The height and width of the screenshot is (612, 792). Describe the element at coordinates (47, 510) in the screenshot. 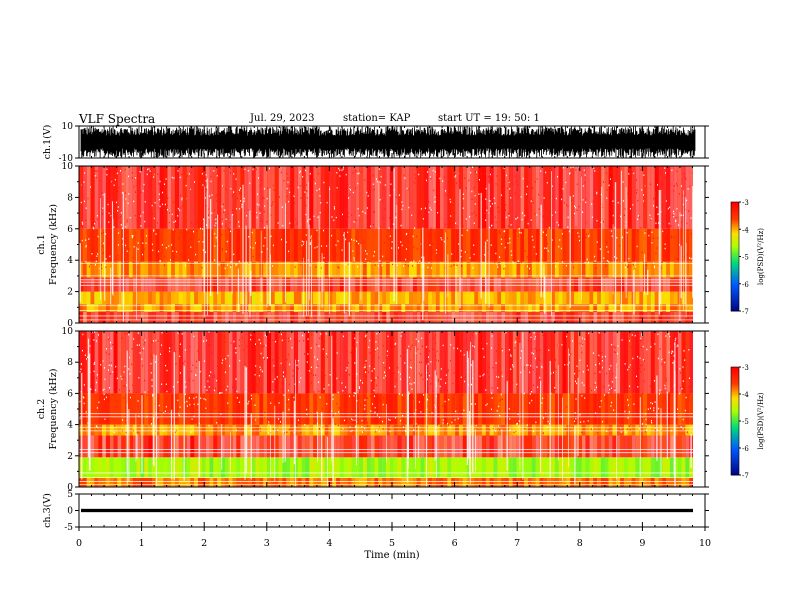

I see `y-axis-label: ch.3(V)` at that location.